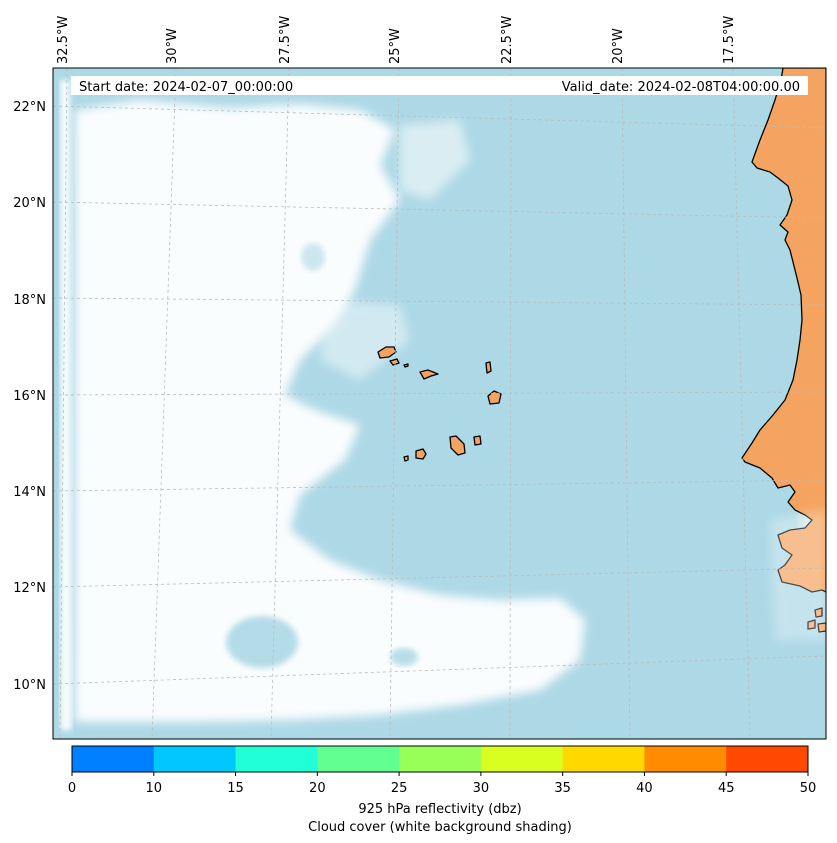 The width and height of the screenshot is (837, 843). What do you see at coordinates (494, 397) in the screenshot?
I see `island-boa-vista` at bounding box center [494, 397].